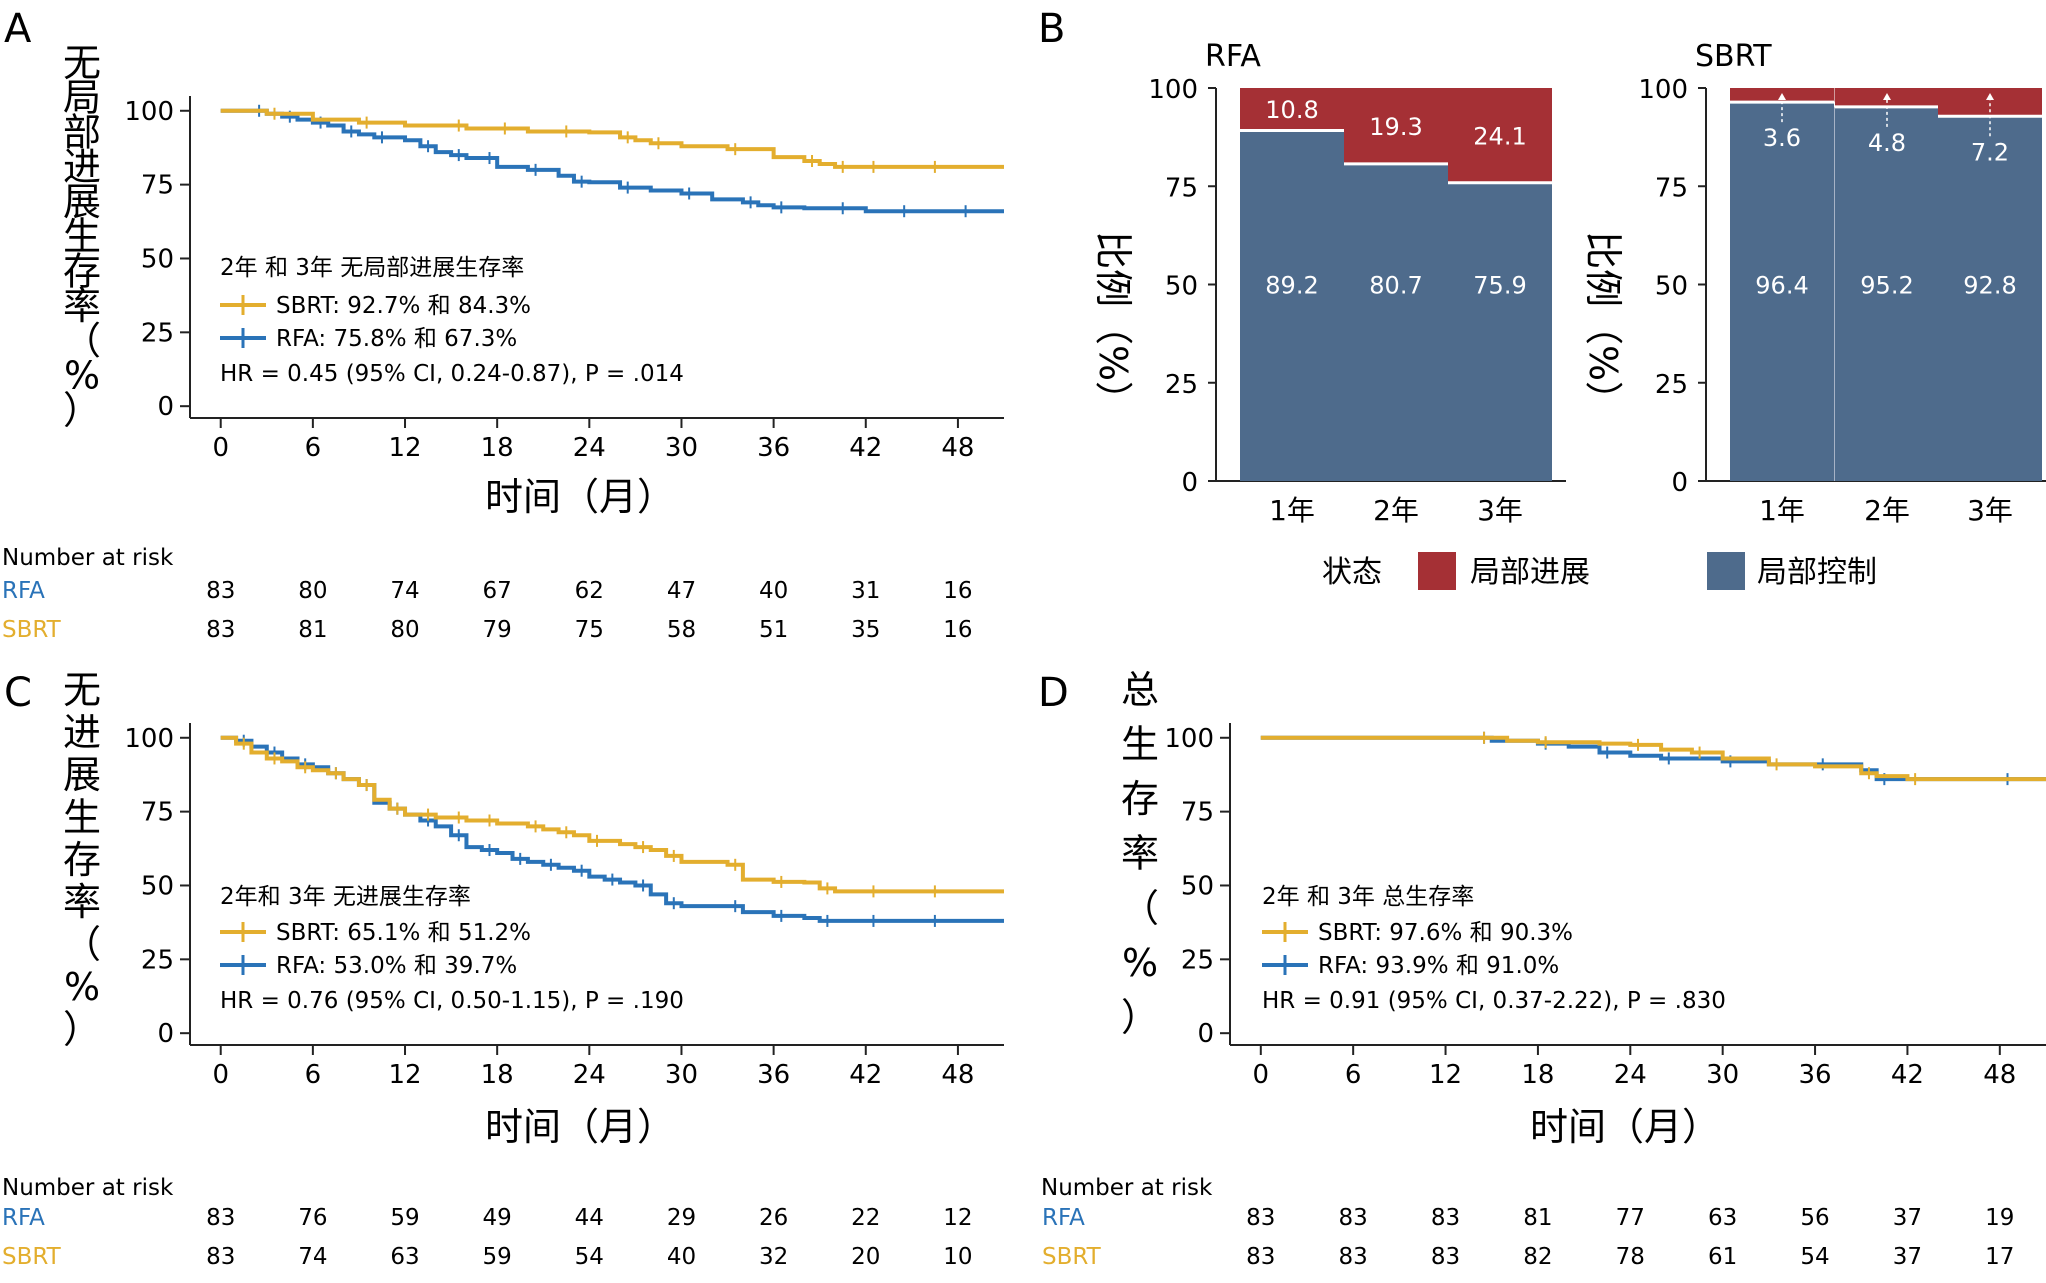 This screenshot has width=2046, height=1283. I want to click on panel-c-risk-row-label-rfa: RFA, so click(23, 1218).